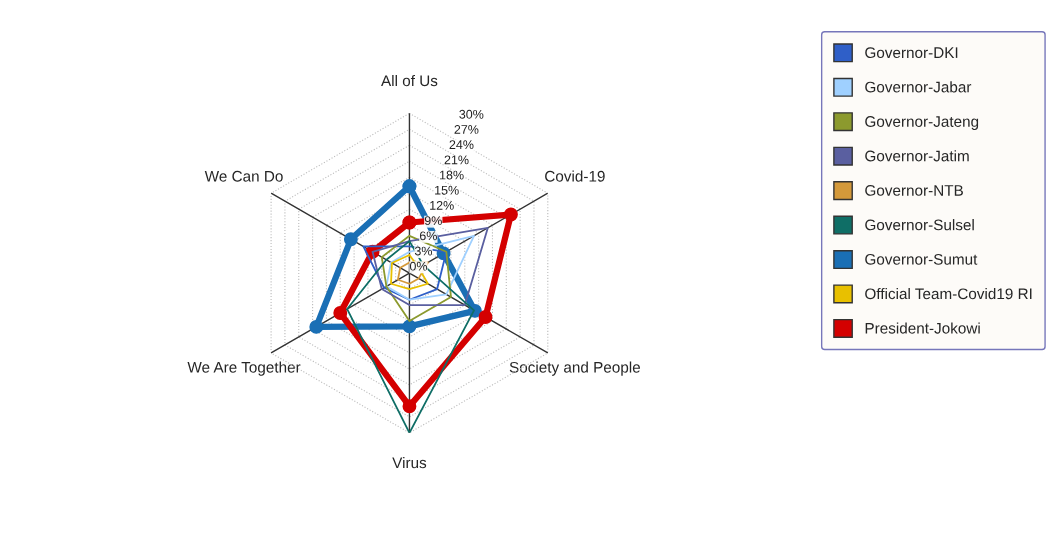  I want to click on spoke-label: Covid-19, so click(575, 176).